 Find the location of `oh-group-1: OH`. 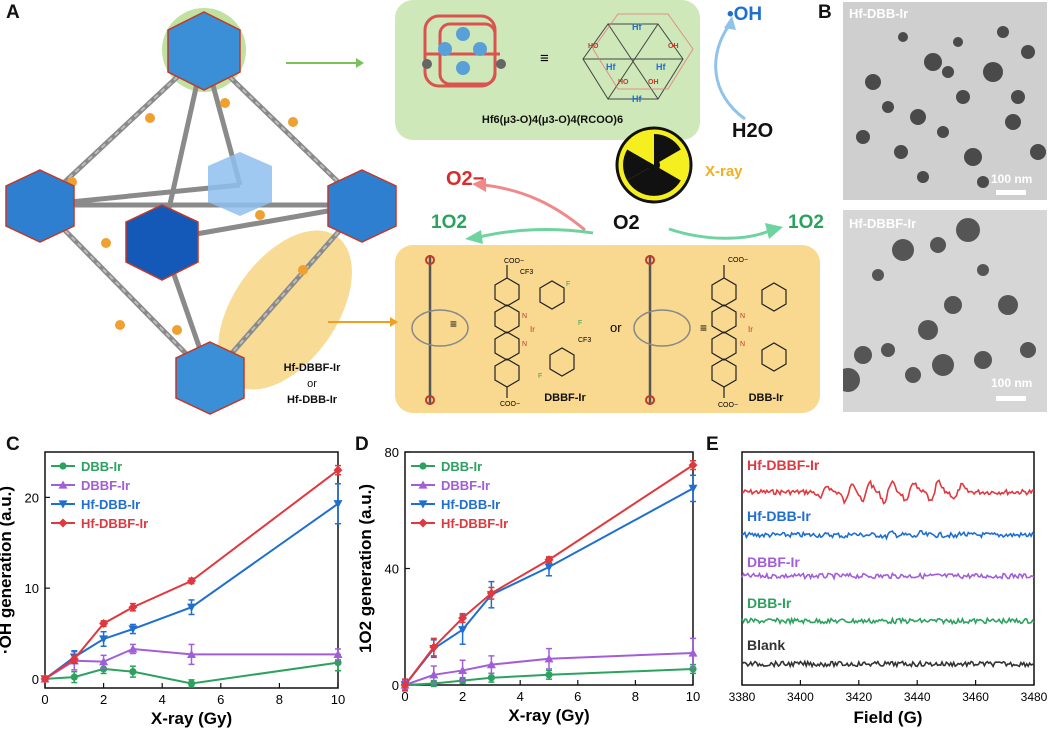

oh-group-1: OH is located at coordinates (673, 46).